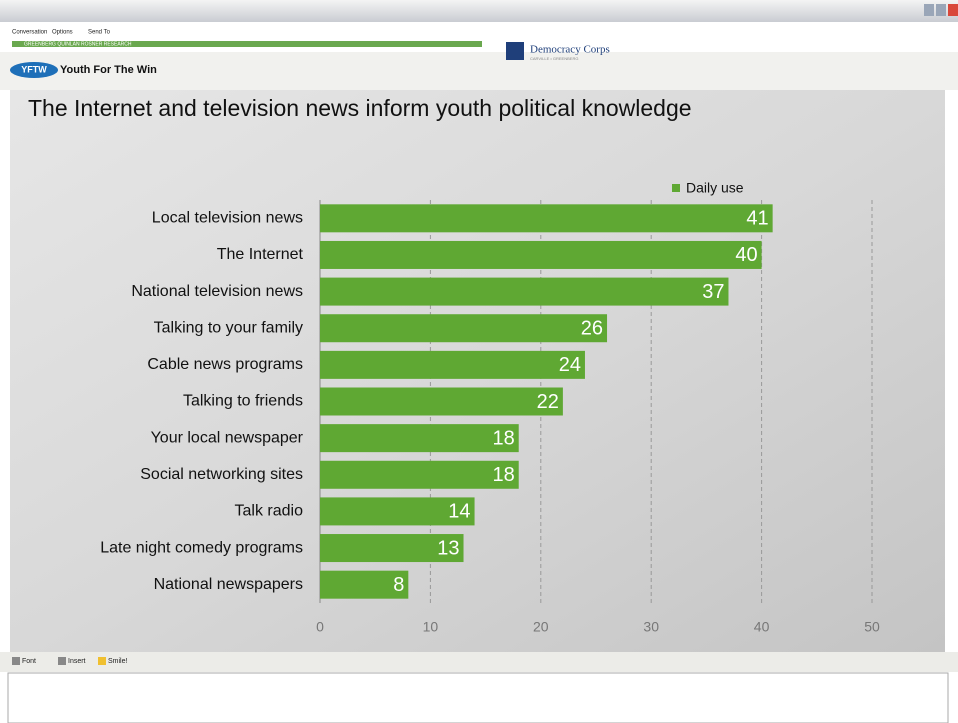  What do you see at coordinates (99, 33) in the screenshot?
I see `menu-item: Send To` at bounding box center [99, 33].